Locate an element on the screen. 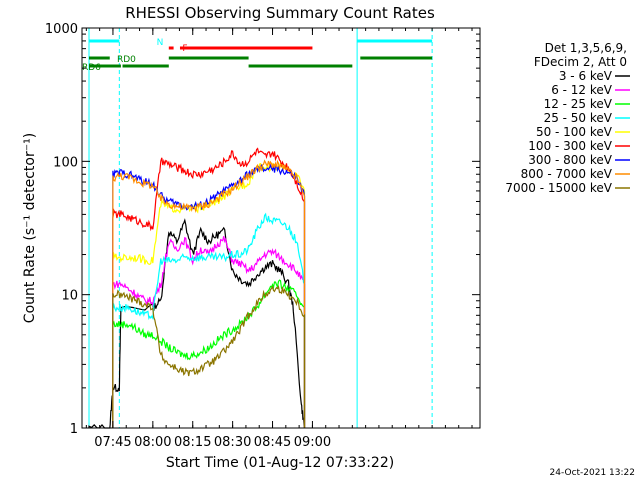 Image resolution: width=640 pixels, height=480 pixels. x-tick-label-1: 08:00 is located at coordinates (152, 442).